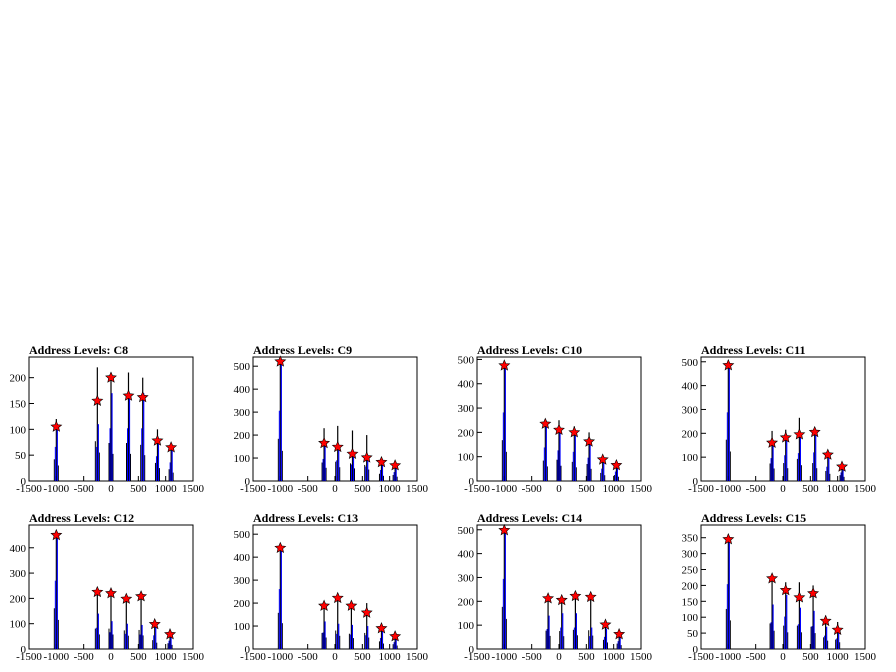 The height and width of the screenshot is (672, 896). What do you see at coordinates (81, 518) in the screenshot?
I see `chart-title: Address Levels: C12` at bounding box center [81, 518].